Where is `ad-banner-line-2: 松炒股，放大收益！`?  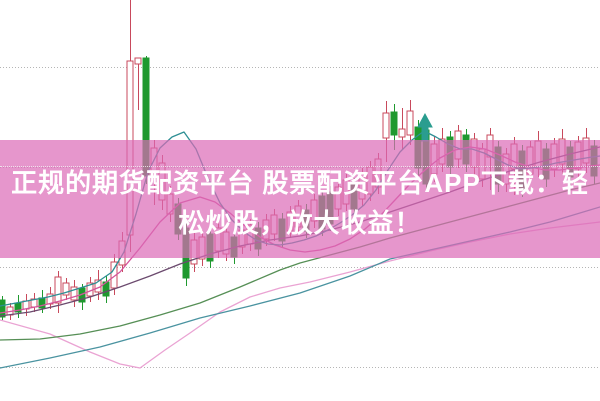 ad-banner-line-2: 松炒股，放大收益！ is located at coordinates (300, 222).